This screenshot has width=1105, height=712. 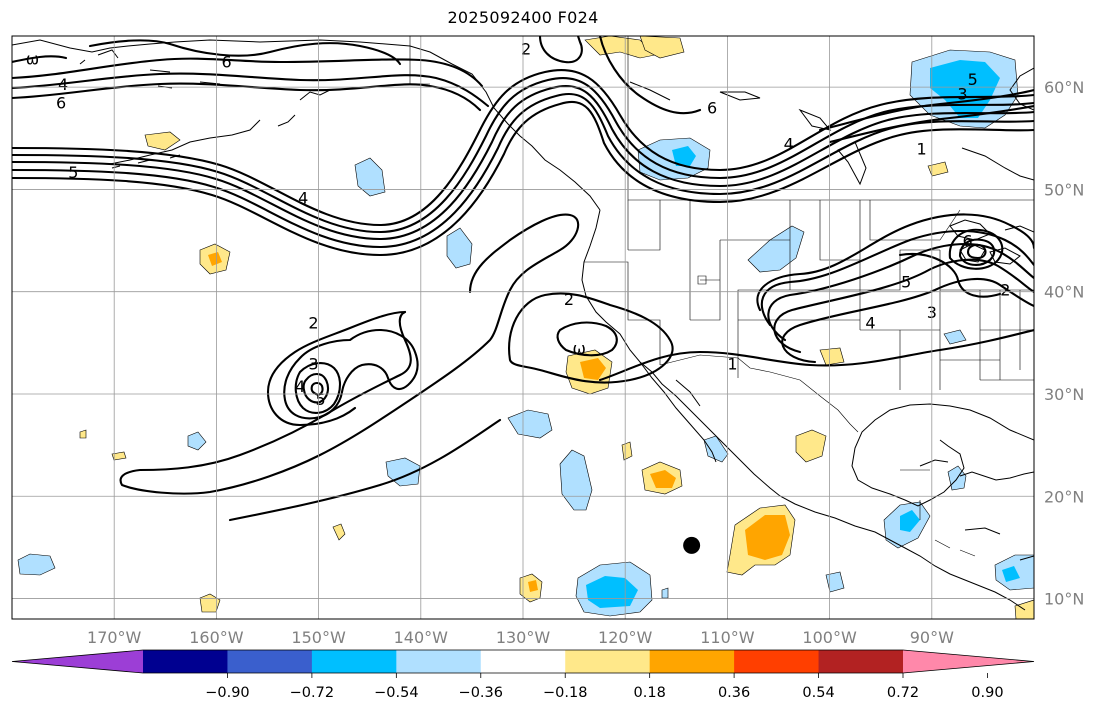 What do you see at coordinates (692, 545) in the screenshot?
I see `storm-position-marker` at bounding box center [692, 545].